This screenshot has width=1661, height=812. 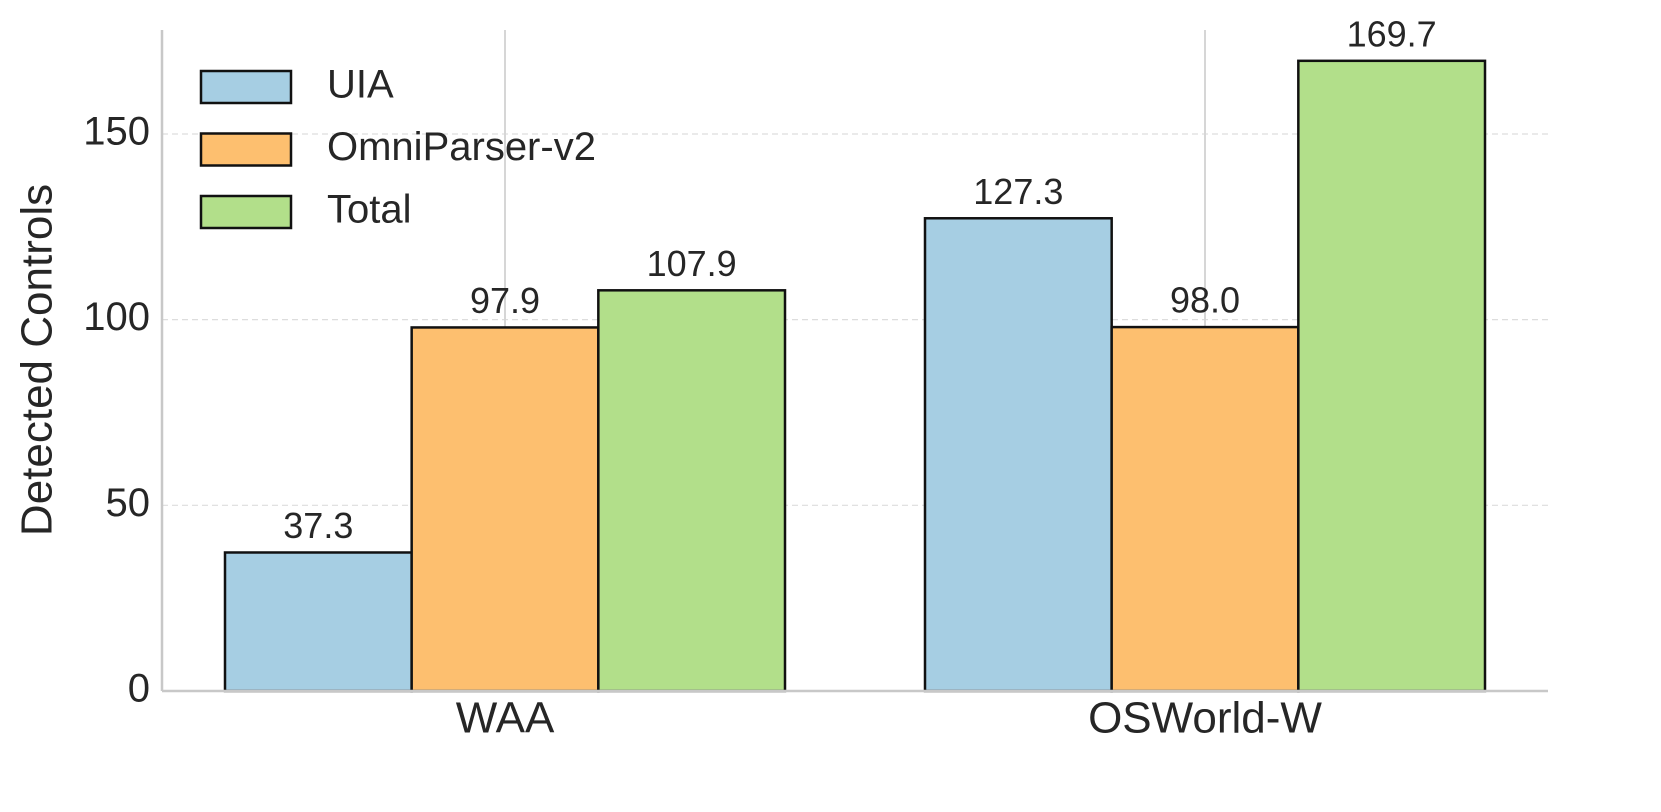 What do you see at coordinates (461, 147) in the screenshot?
I see `legend-label: OmniParser-v2` at bounding box center [461, 147].